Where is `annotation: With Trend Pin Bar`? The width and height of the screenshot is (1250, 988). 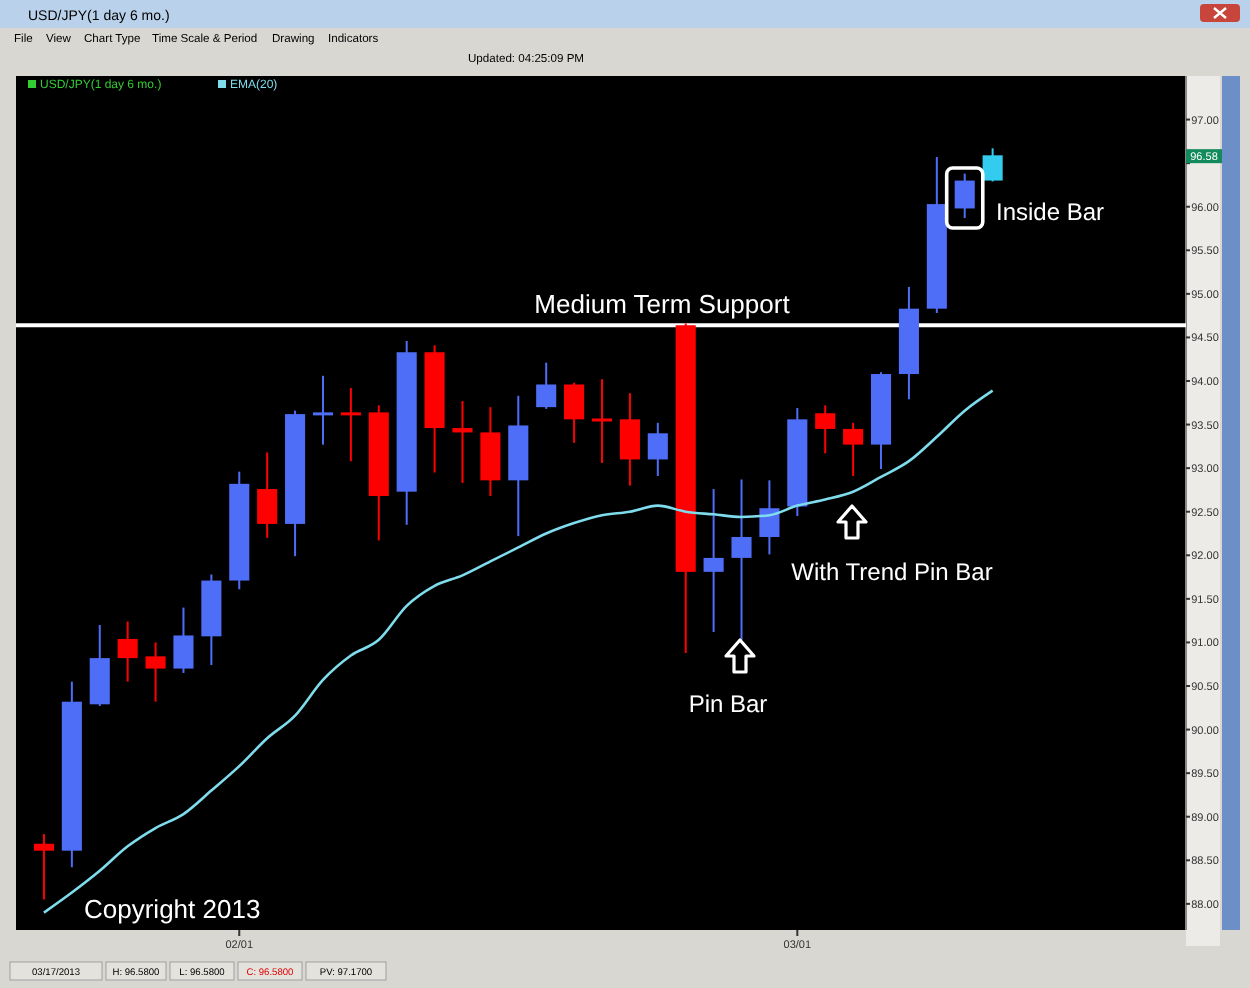
annotation: With Trend Pin Bar is located at coordinates (892, 572).